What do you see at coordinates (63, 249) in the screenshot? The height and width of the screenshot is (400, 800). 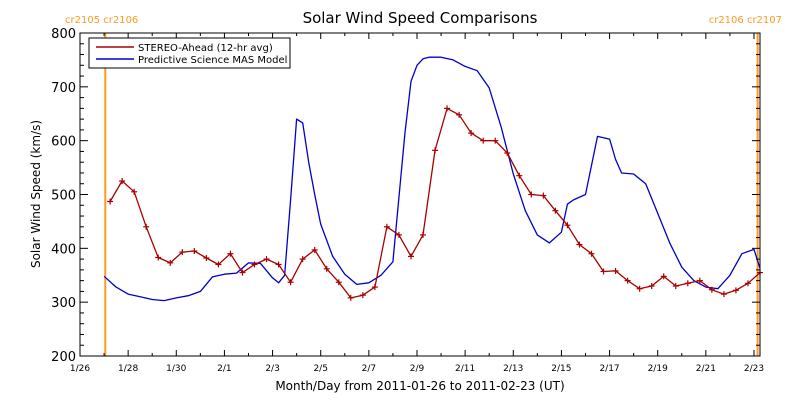 I see `y-tick-label-2: 400` at bounding box center [63, 249].